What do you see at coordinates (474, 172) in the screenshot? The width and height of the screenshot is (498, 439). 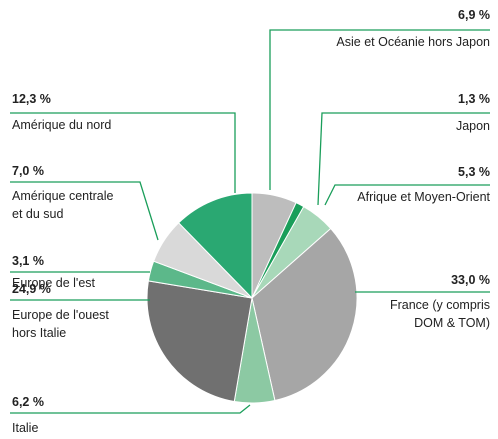 I see `value-label: 5,3 %` at bounding box center [474, 172].